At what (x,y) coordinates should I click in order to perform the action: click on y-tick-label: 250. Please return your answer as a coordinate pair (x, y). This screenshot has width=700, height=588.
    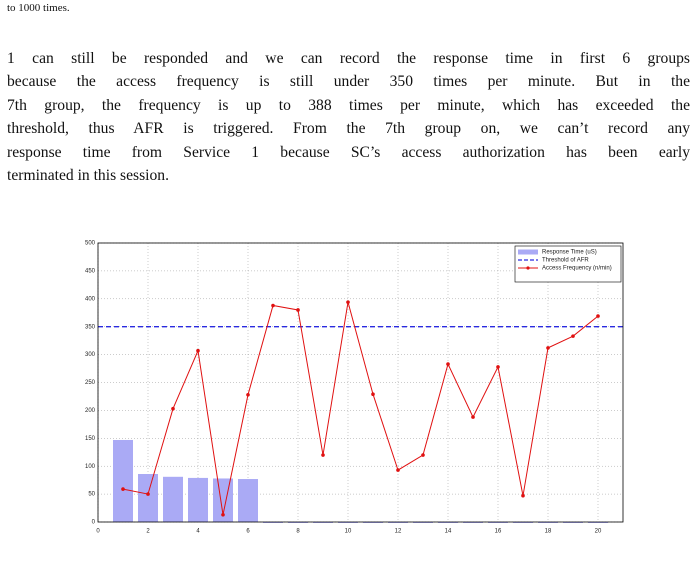
    Looking at the image, I should click on (90, 383).